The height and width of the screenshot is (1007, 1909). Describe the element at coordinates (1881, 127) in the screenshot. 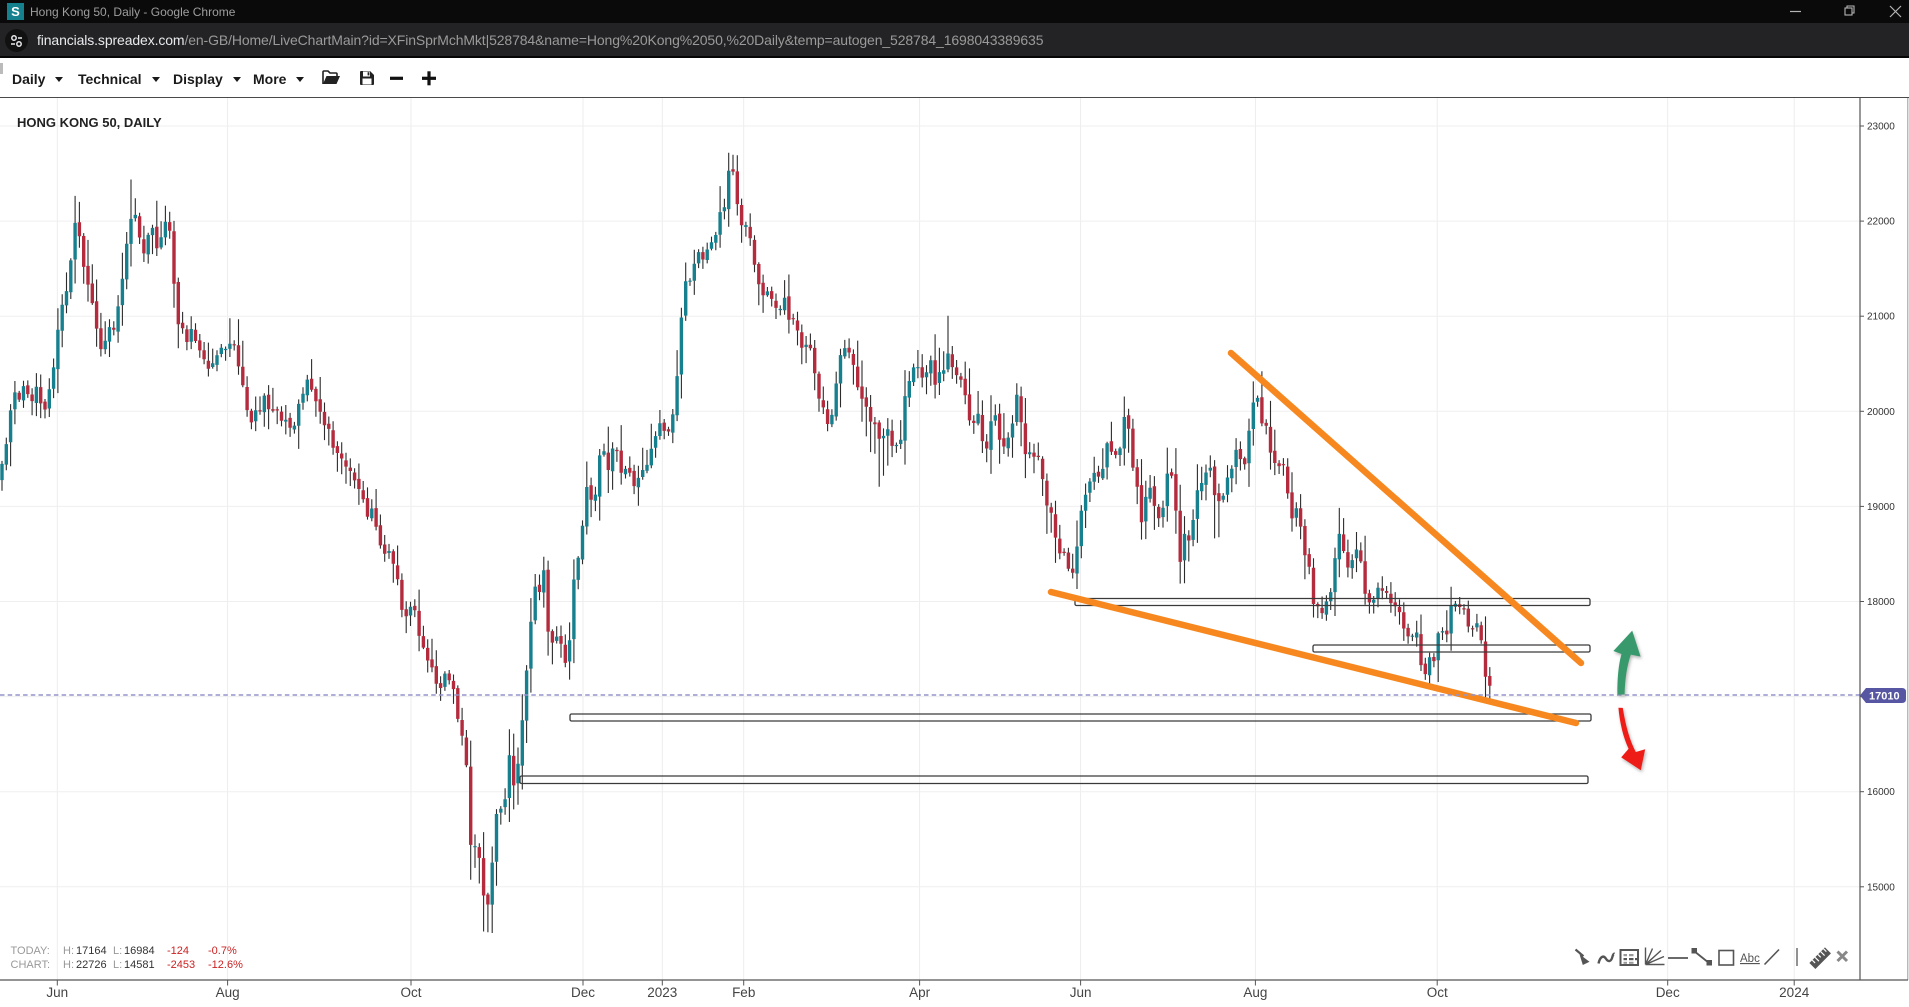

I see `svg-text: 23000` at that location.